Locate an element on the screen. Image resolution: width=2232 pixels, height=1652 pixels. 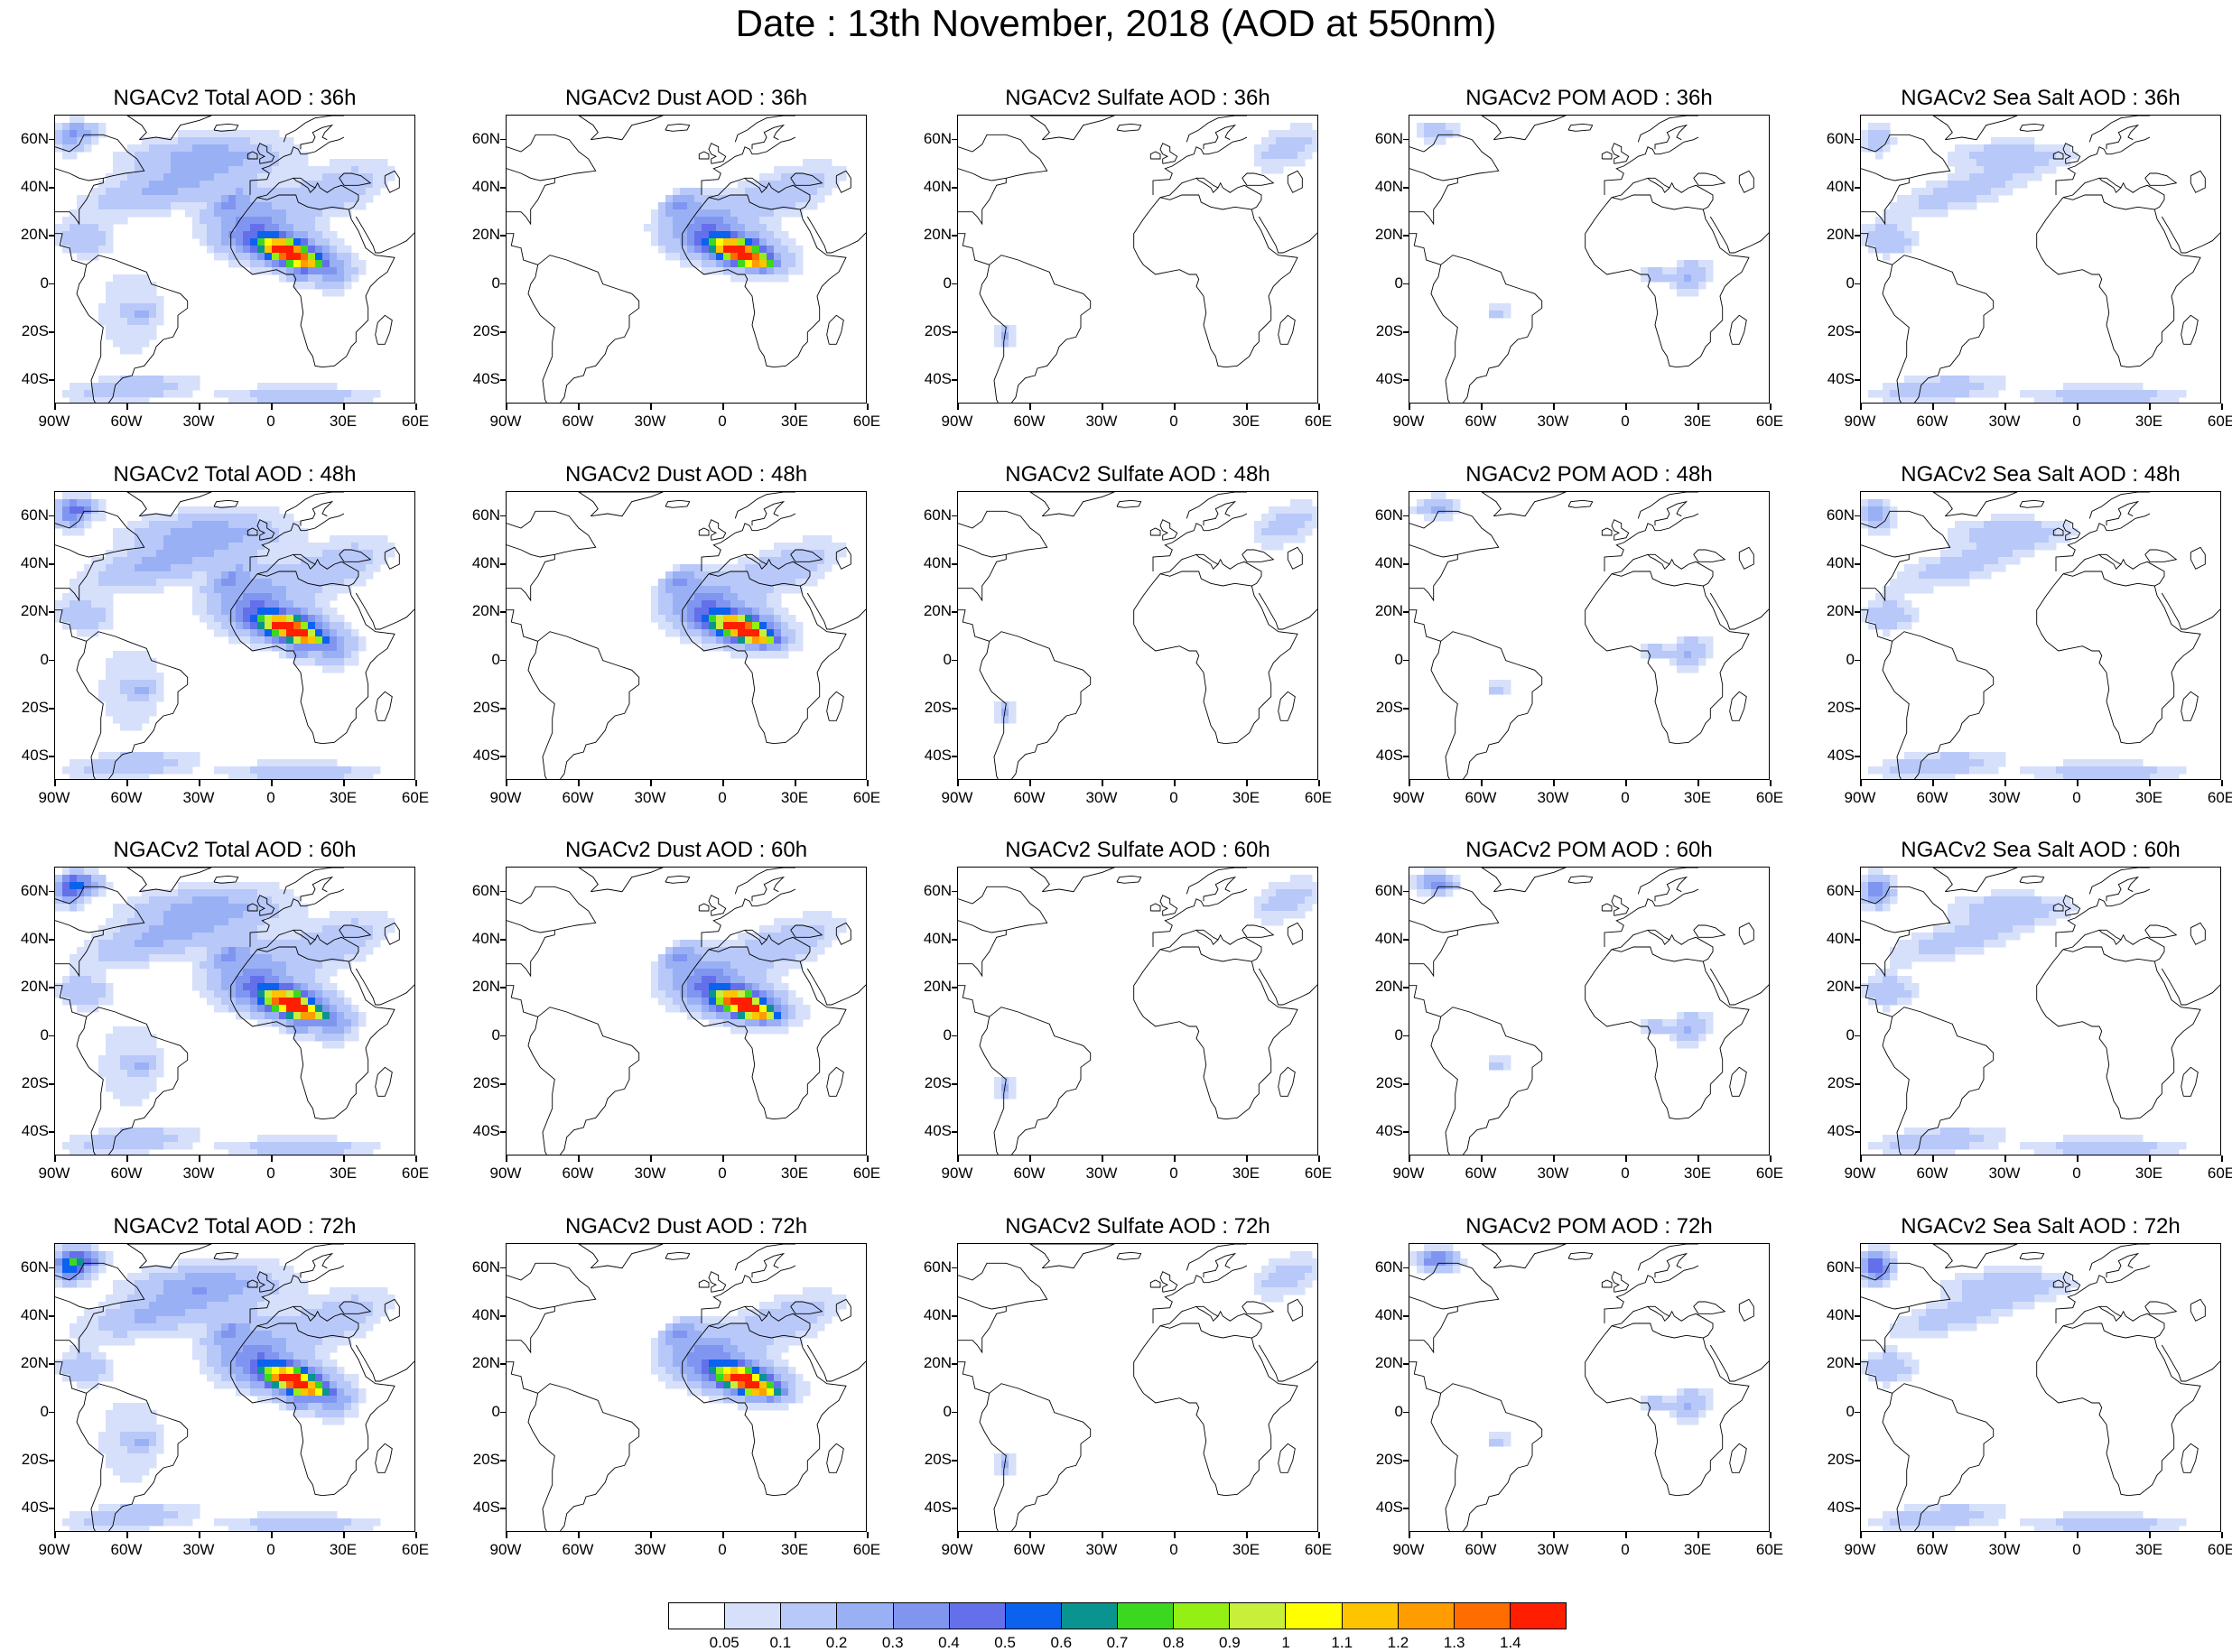
longitude-label: 30E is located at coordinates (343, 422).